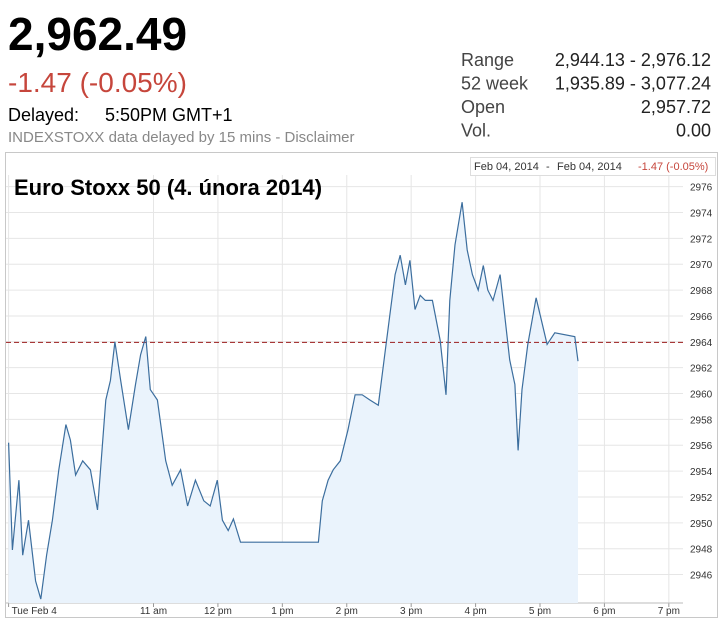  Describe the element at coordinates (487, 60) in the screenshot. I see `stat-label: Range` at that location.